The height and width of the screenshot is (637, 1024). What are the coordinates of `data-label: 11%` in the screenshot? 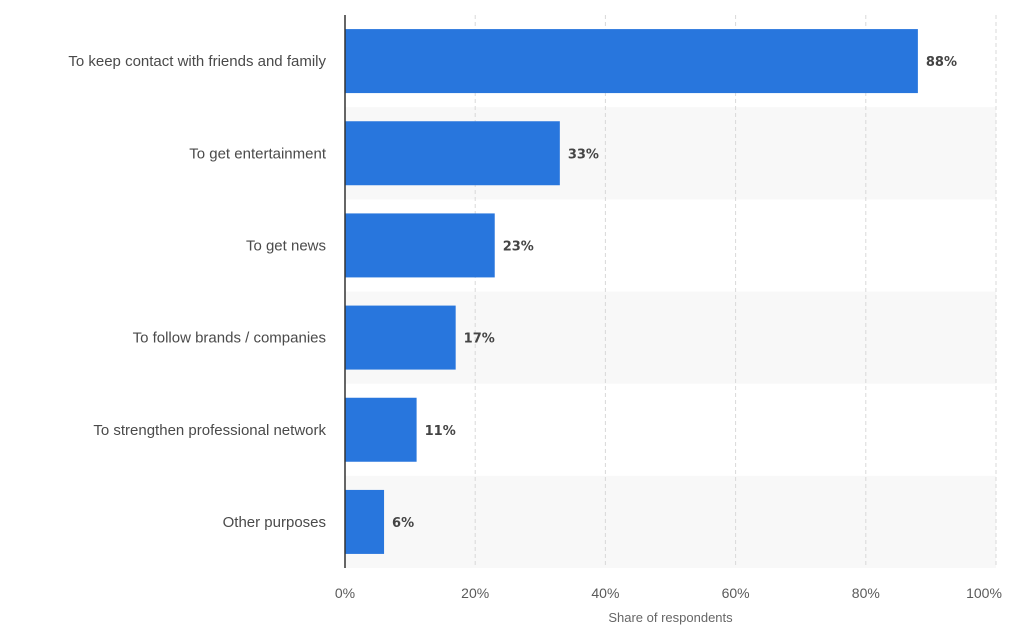 It's located at (440, 431).